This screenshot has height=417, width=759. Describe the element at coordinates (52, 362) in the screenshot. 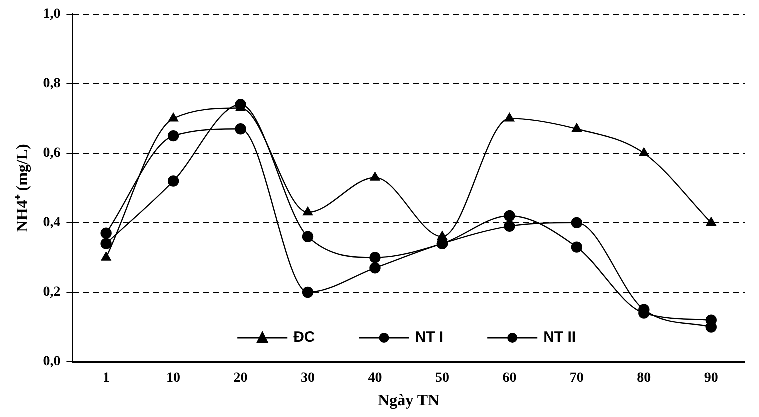

I see `y-tick-label: 0,0` at that location.